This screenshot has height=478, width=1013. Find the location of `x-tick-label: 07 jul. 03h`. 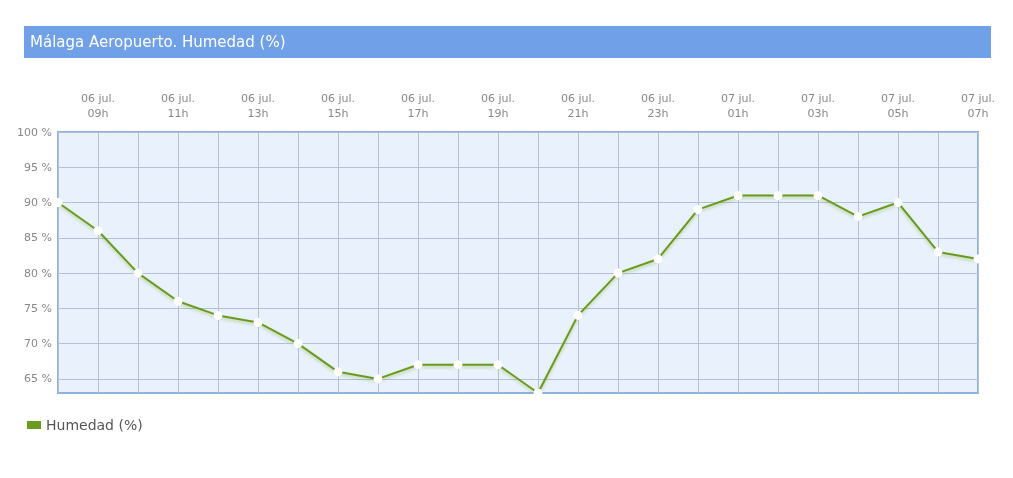

x-tick-label: 07 jul. 03h is located at coordinates (818, 106).